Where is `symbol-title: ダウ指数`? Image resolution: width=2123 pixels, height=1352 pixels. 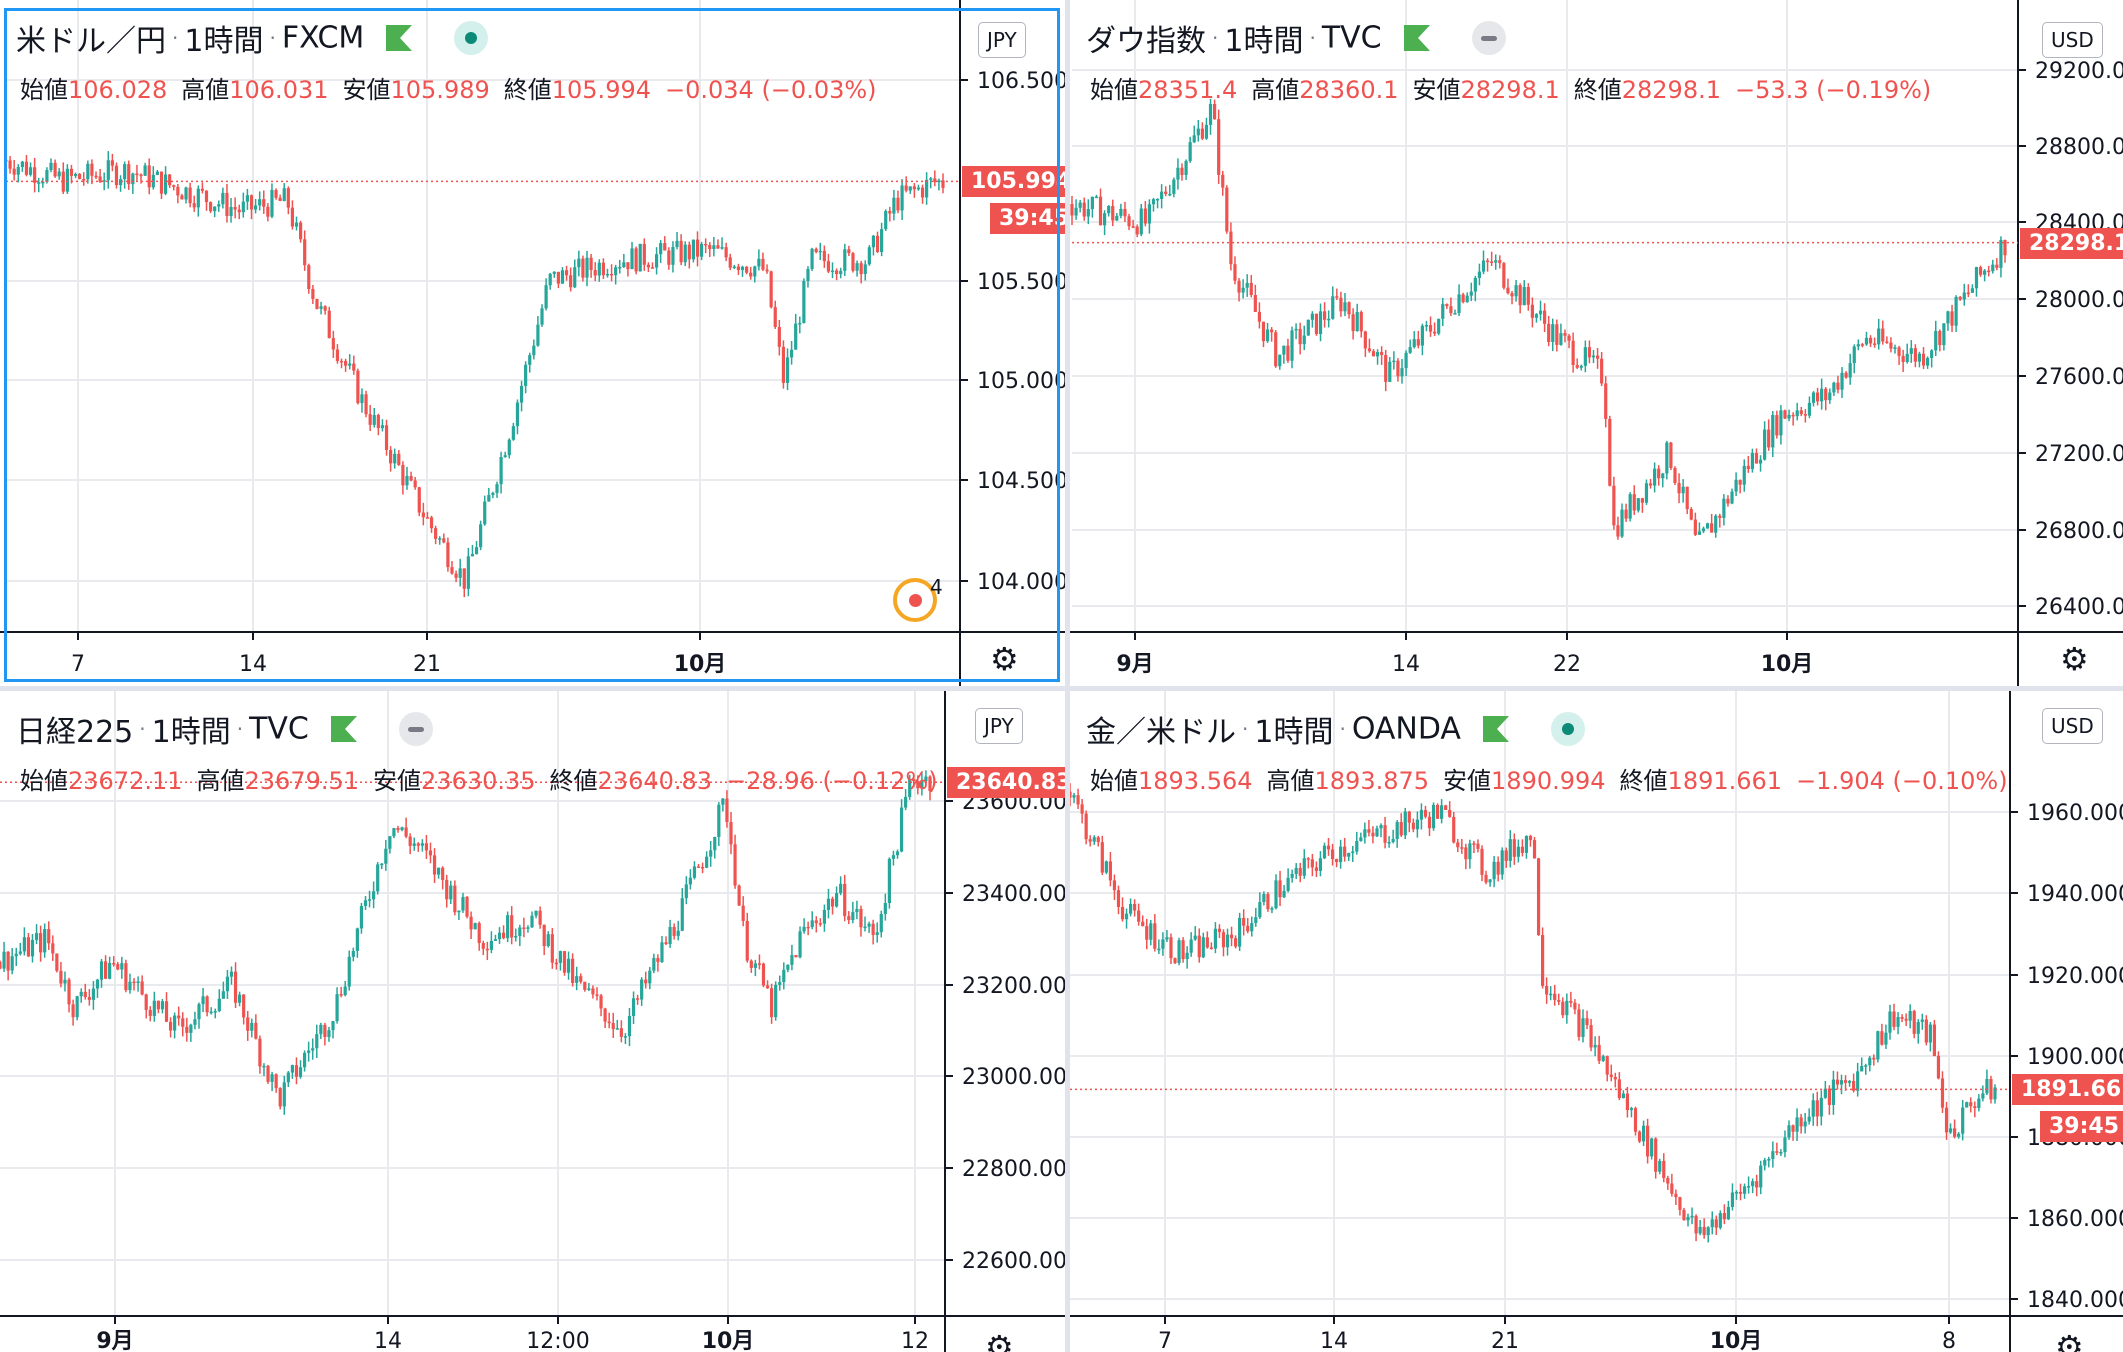
symbol-title: ダウ指数 is located at coordinates (1146, 41).